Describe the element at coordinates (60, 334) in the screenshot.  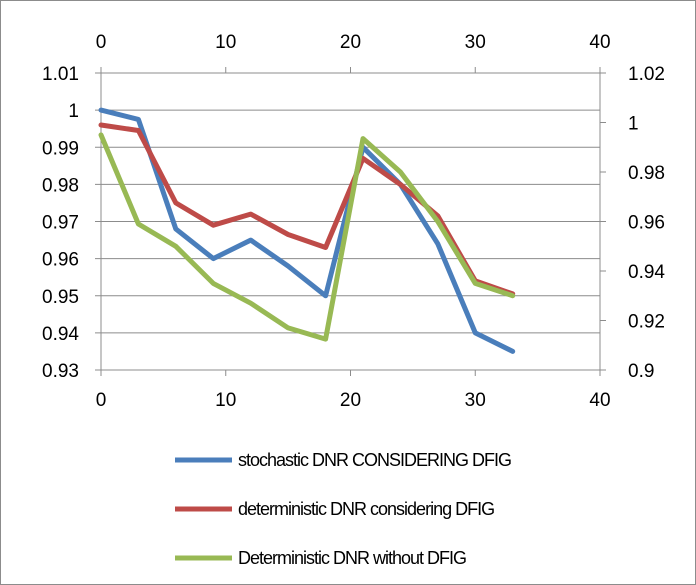
I see `y-tick-label-left: 0.94` at that location.